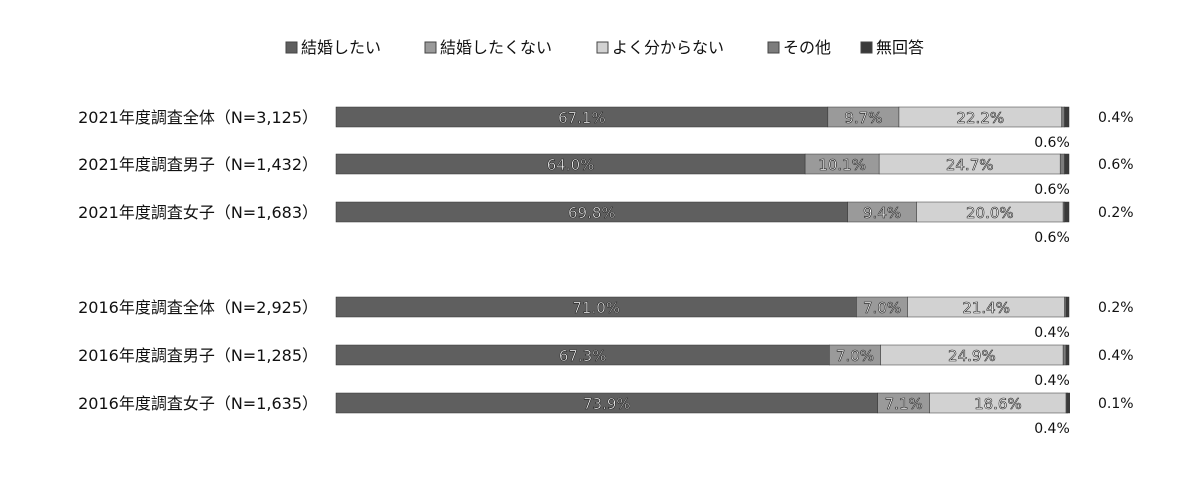 The height and width of the screenshot is (488, 1200). What do you see at coordinates (904, 404) in the screenshot?
I see `data-label: 7.1%` at bounding box center [904, 404].